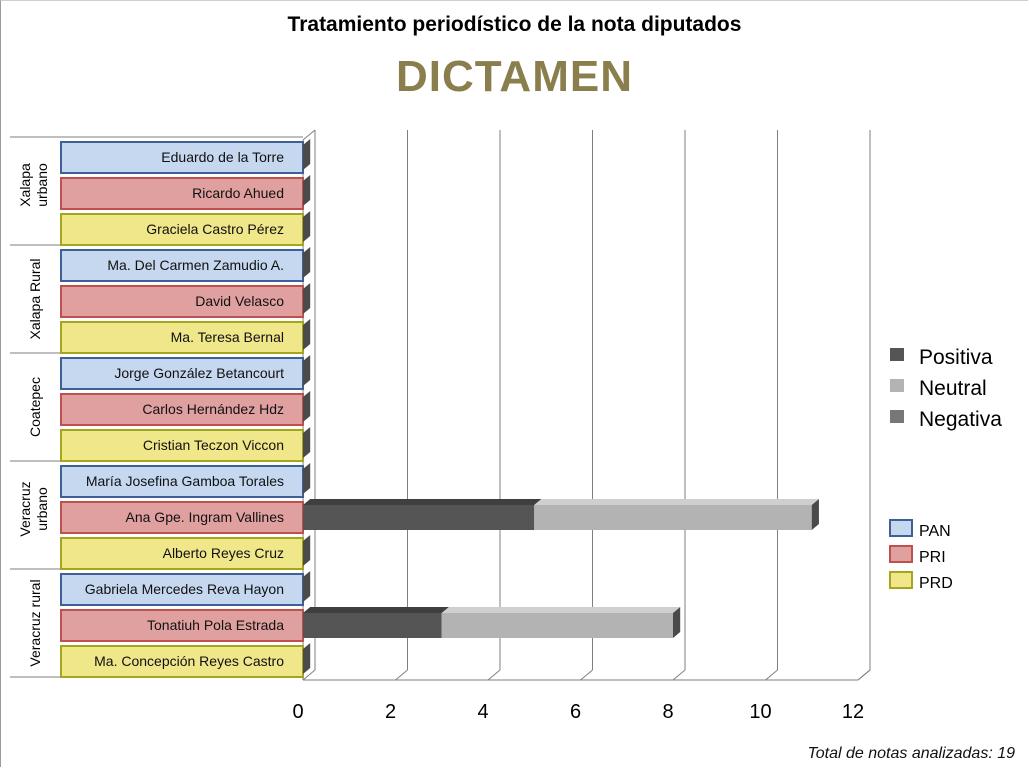  I want to click on candidate-name: David Velasco, so click(239, 301).